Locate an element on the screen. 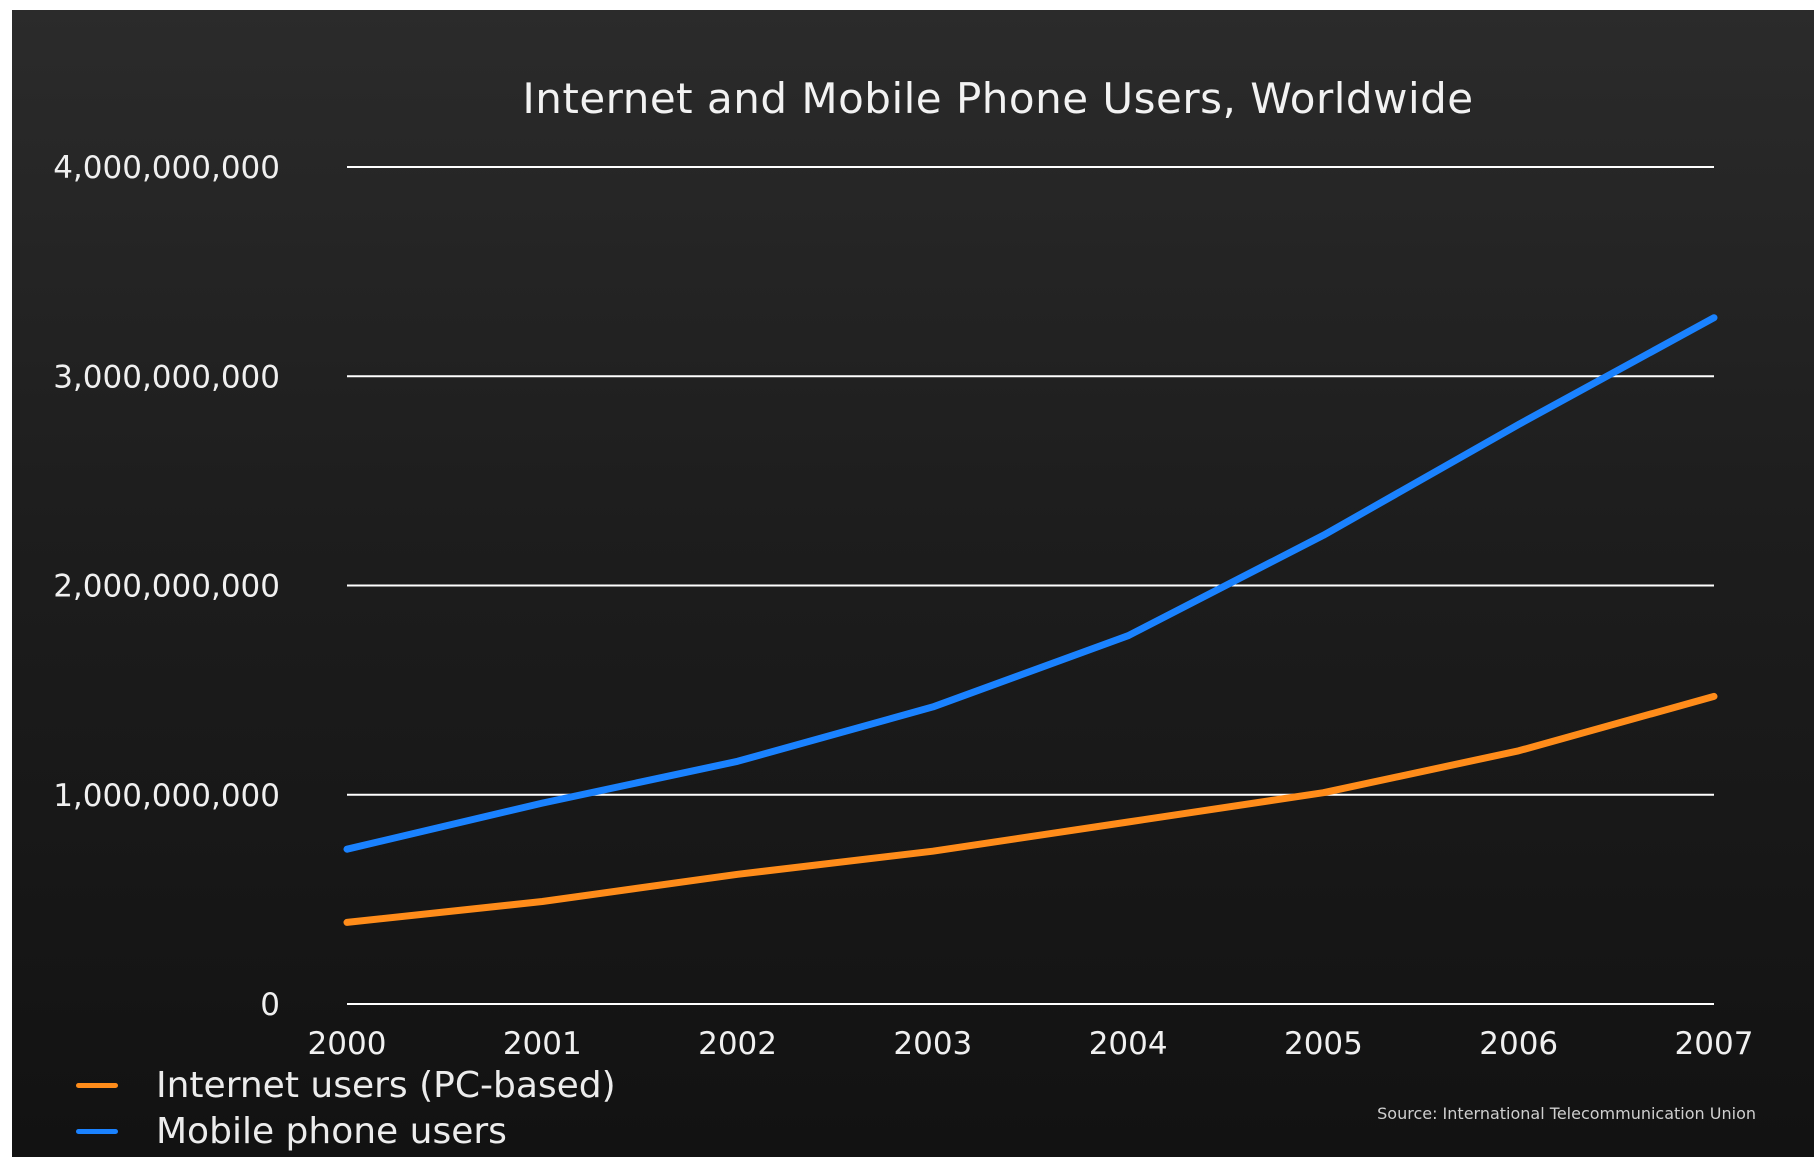 The height and width of the screenshot is (1157, 1814). legend-item-mobile: Mobile phone users is located at coordinates (346, 1131).